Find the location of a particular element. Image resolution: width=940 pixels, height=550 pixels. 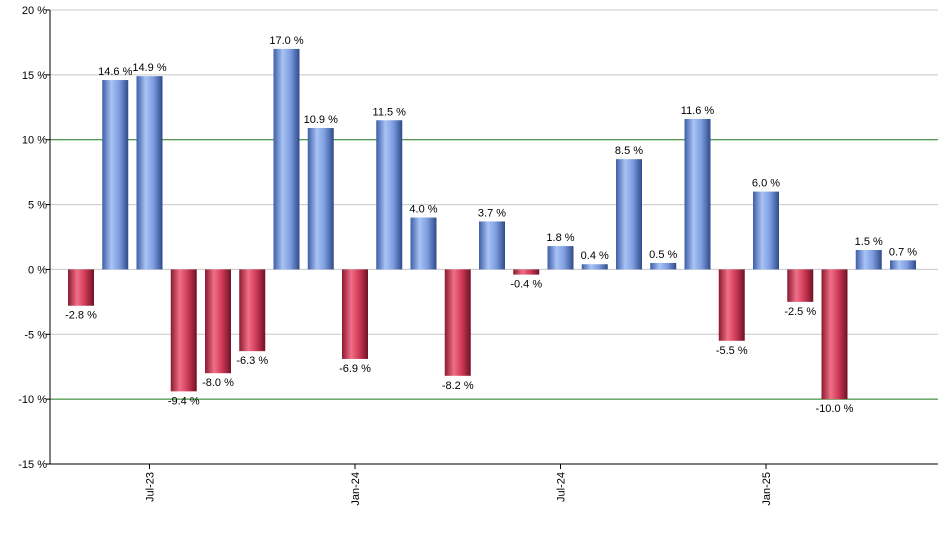

data-label: -9.4 % is located at coordinates (184, 401).